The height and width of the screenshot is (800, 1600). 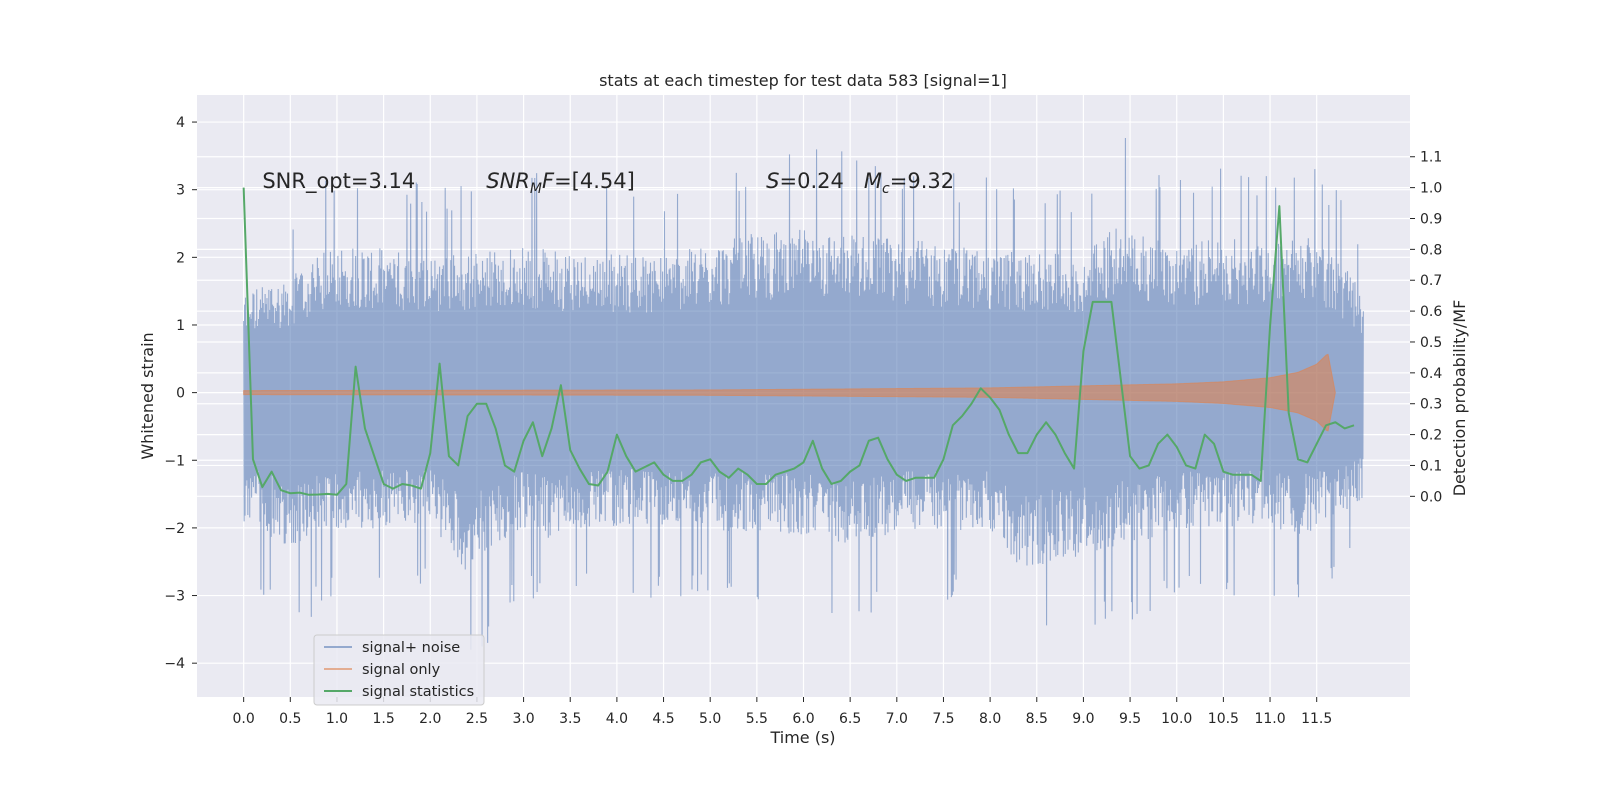 What do you see at coordinates (1130, 719) in the screenshot?
I see `x-tick-label-19: 9.5` at bounding box center [1130, 719].